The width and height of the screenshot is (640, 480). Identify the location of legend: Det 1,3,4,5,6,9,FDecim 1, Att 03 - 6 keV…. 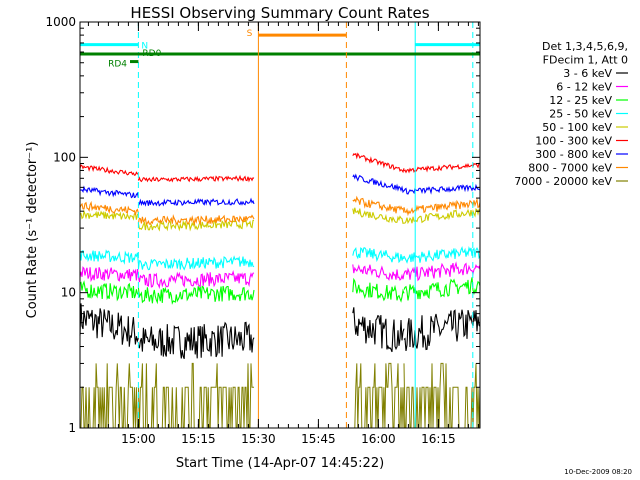
(571, 114).